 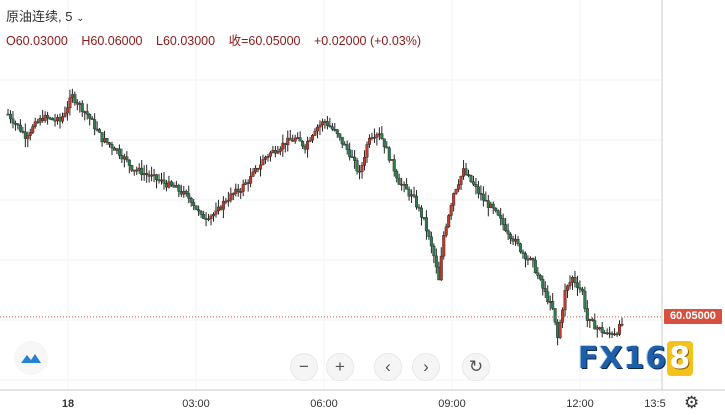 What do you see at coordinates (388, 367) in the screenshot?
I see `scroll-left-button: ‹` at bounding box center [388, 367].